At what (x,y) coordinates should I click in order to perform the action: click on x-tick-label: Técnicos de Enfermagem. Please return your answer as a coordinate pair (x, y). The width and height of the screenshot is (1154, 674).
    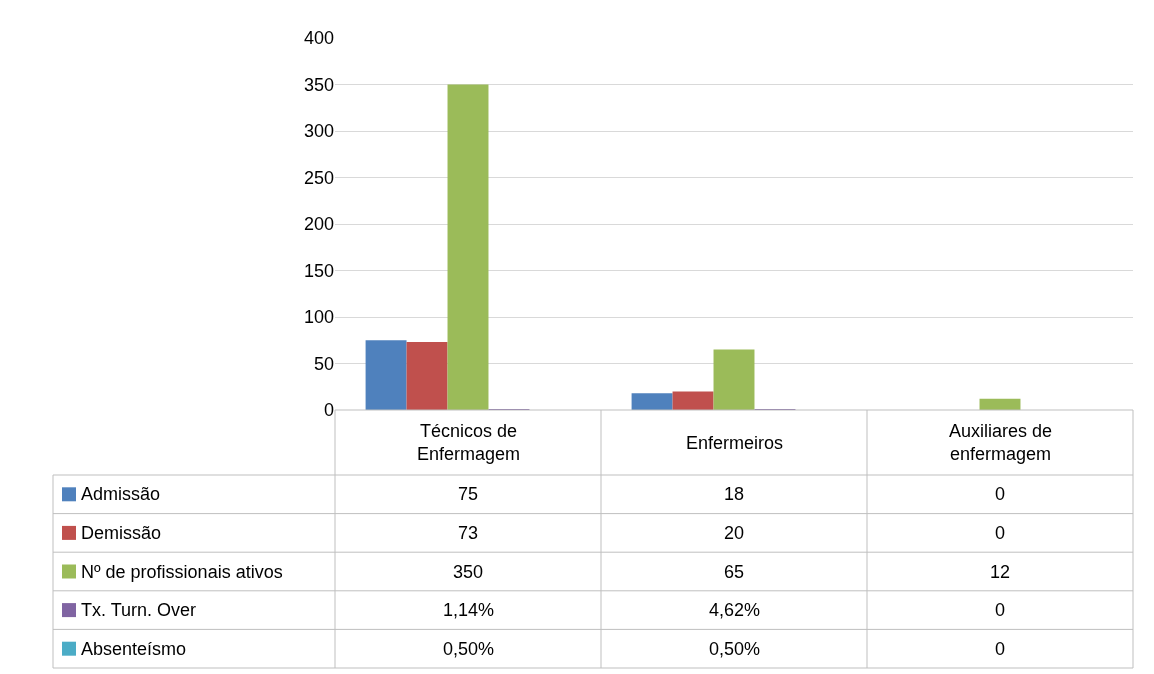
    Looking at the image, I should click on (469, 443).